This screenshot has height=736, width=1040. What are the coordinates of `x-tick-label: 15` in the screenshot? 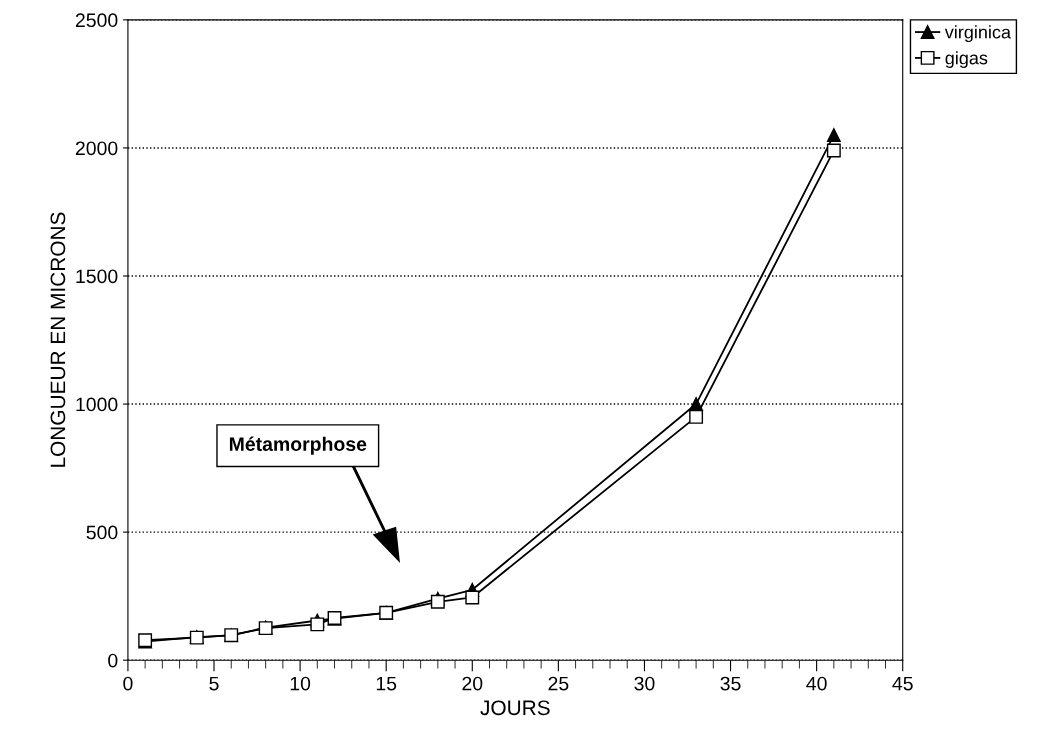 It's located at (386, 683).